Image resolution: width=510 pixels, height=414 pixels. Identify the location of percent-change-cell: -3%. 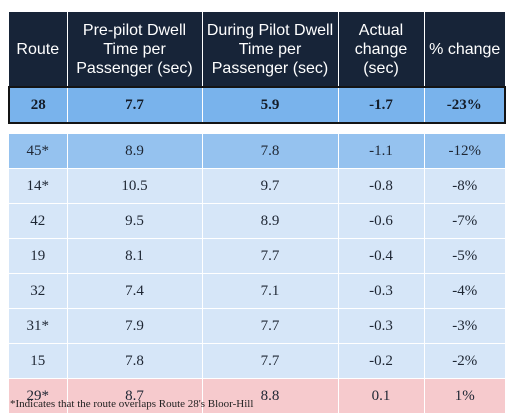
(464, 326).